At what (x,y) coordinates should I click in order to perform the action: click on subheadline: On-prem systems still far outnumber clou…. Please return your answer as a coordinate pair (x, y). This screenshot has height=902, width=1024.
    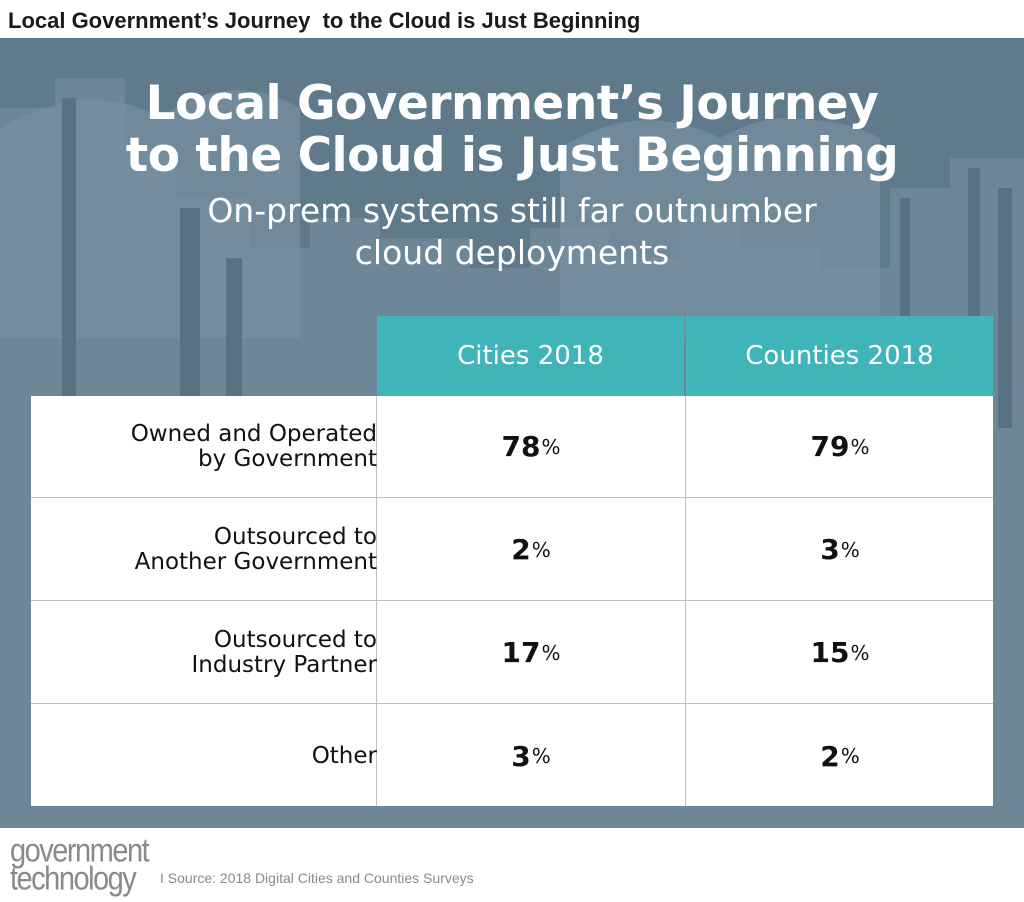
    Looking at the image, I should click on (512, 232).